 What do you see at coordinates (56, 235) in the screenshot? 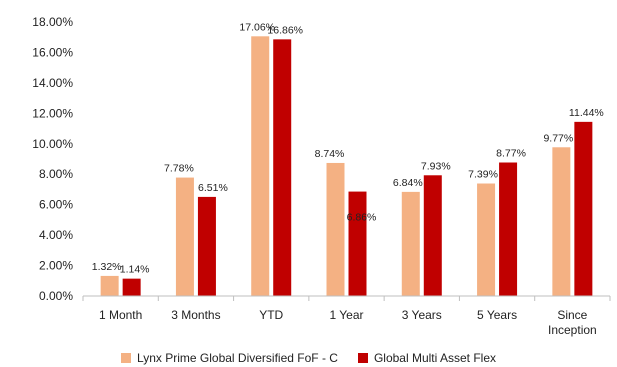
I see `y-tick-label: 4.00%` at bounding box center [56, 235].